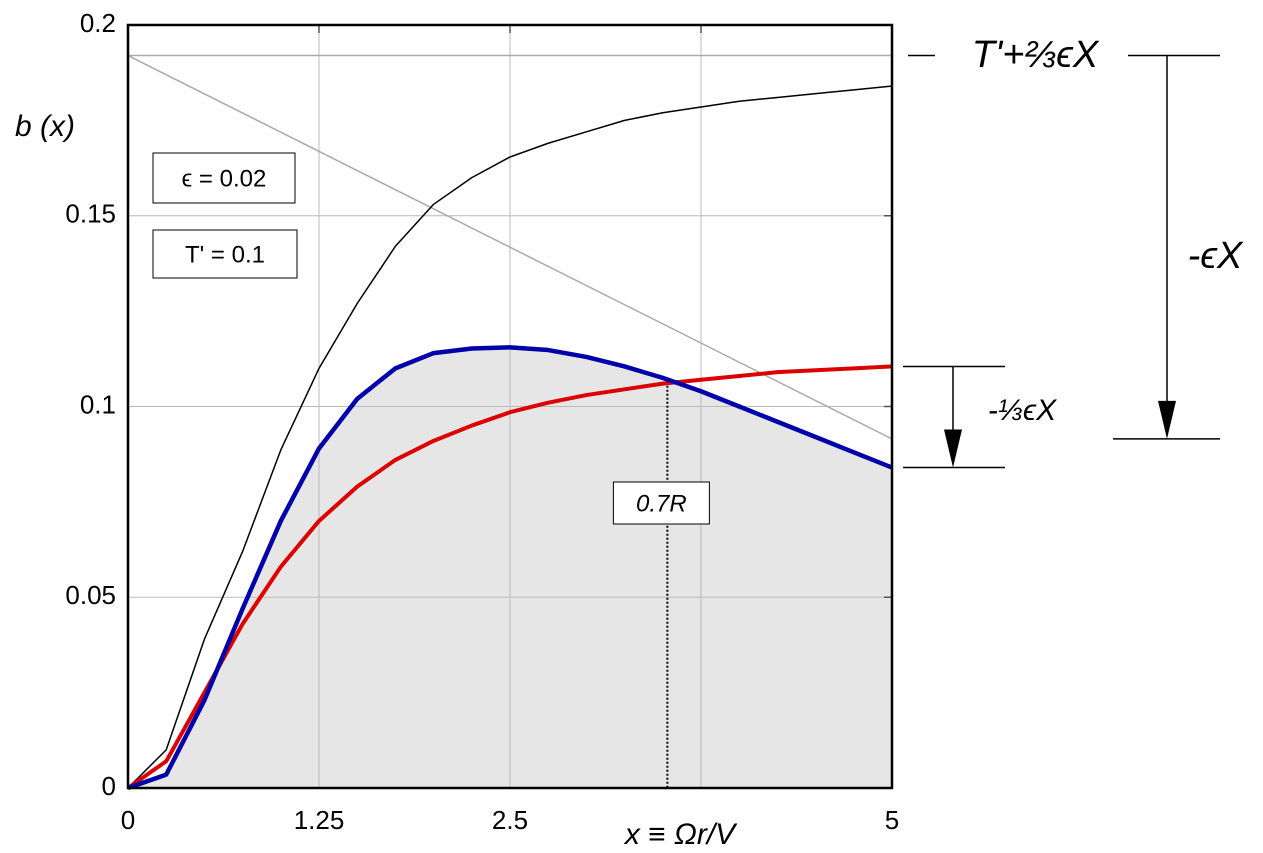  What do you see at coordinates (1216, 256) in the screenshot?
I see `bracket-arrow-label: -ϵX` at bounding box center [1216, 256].